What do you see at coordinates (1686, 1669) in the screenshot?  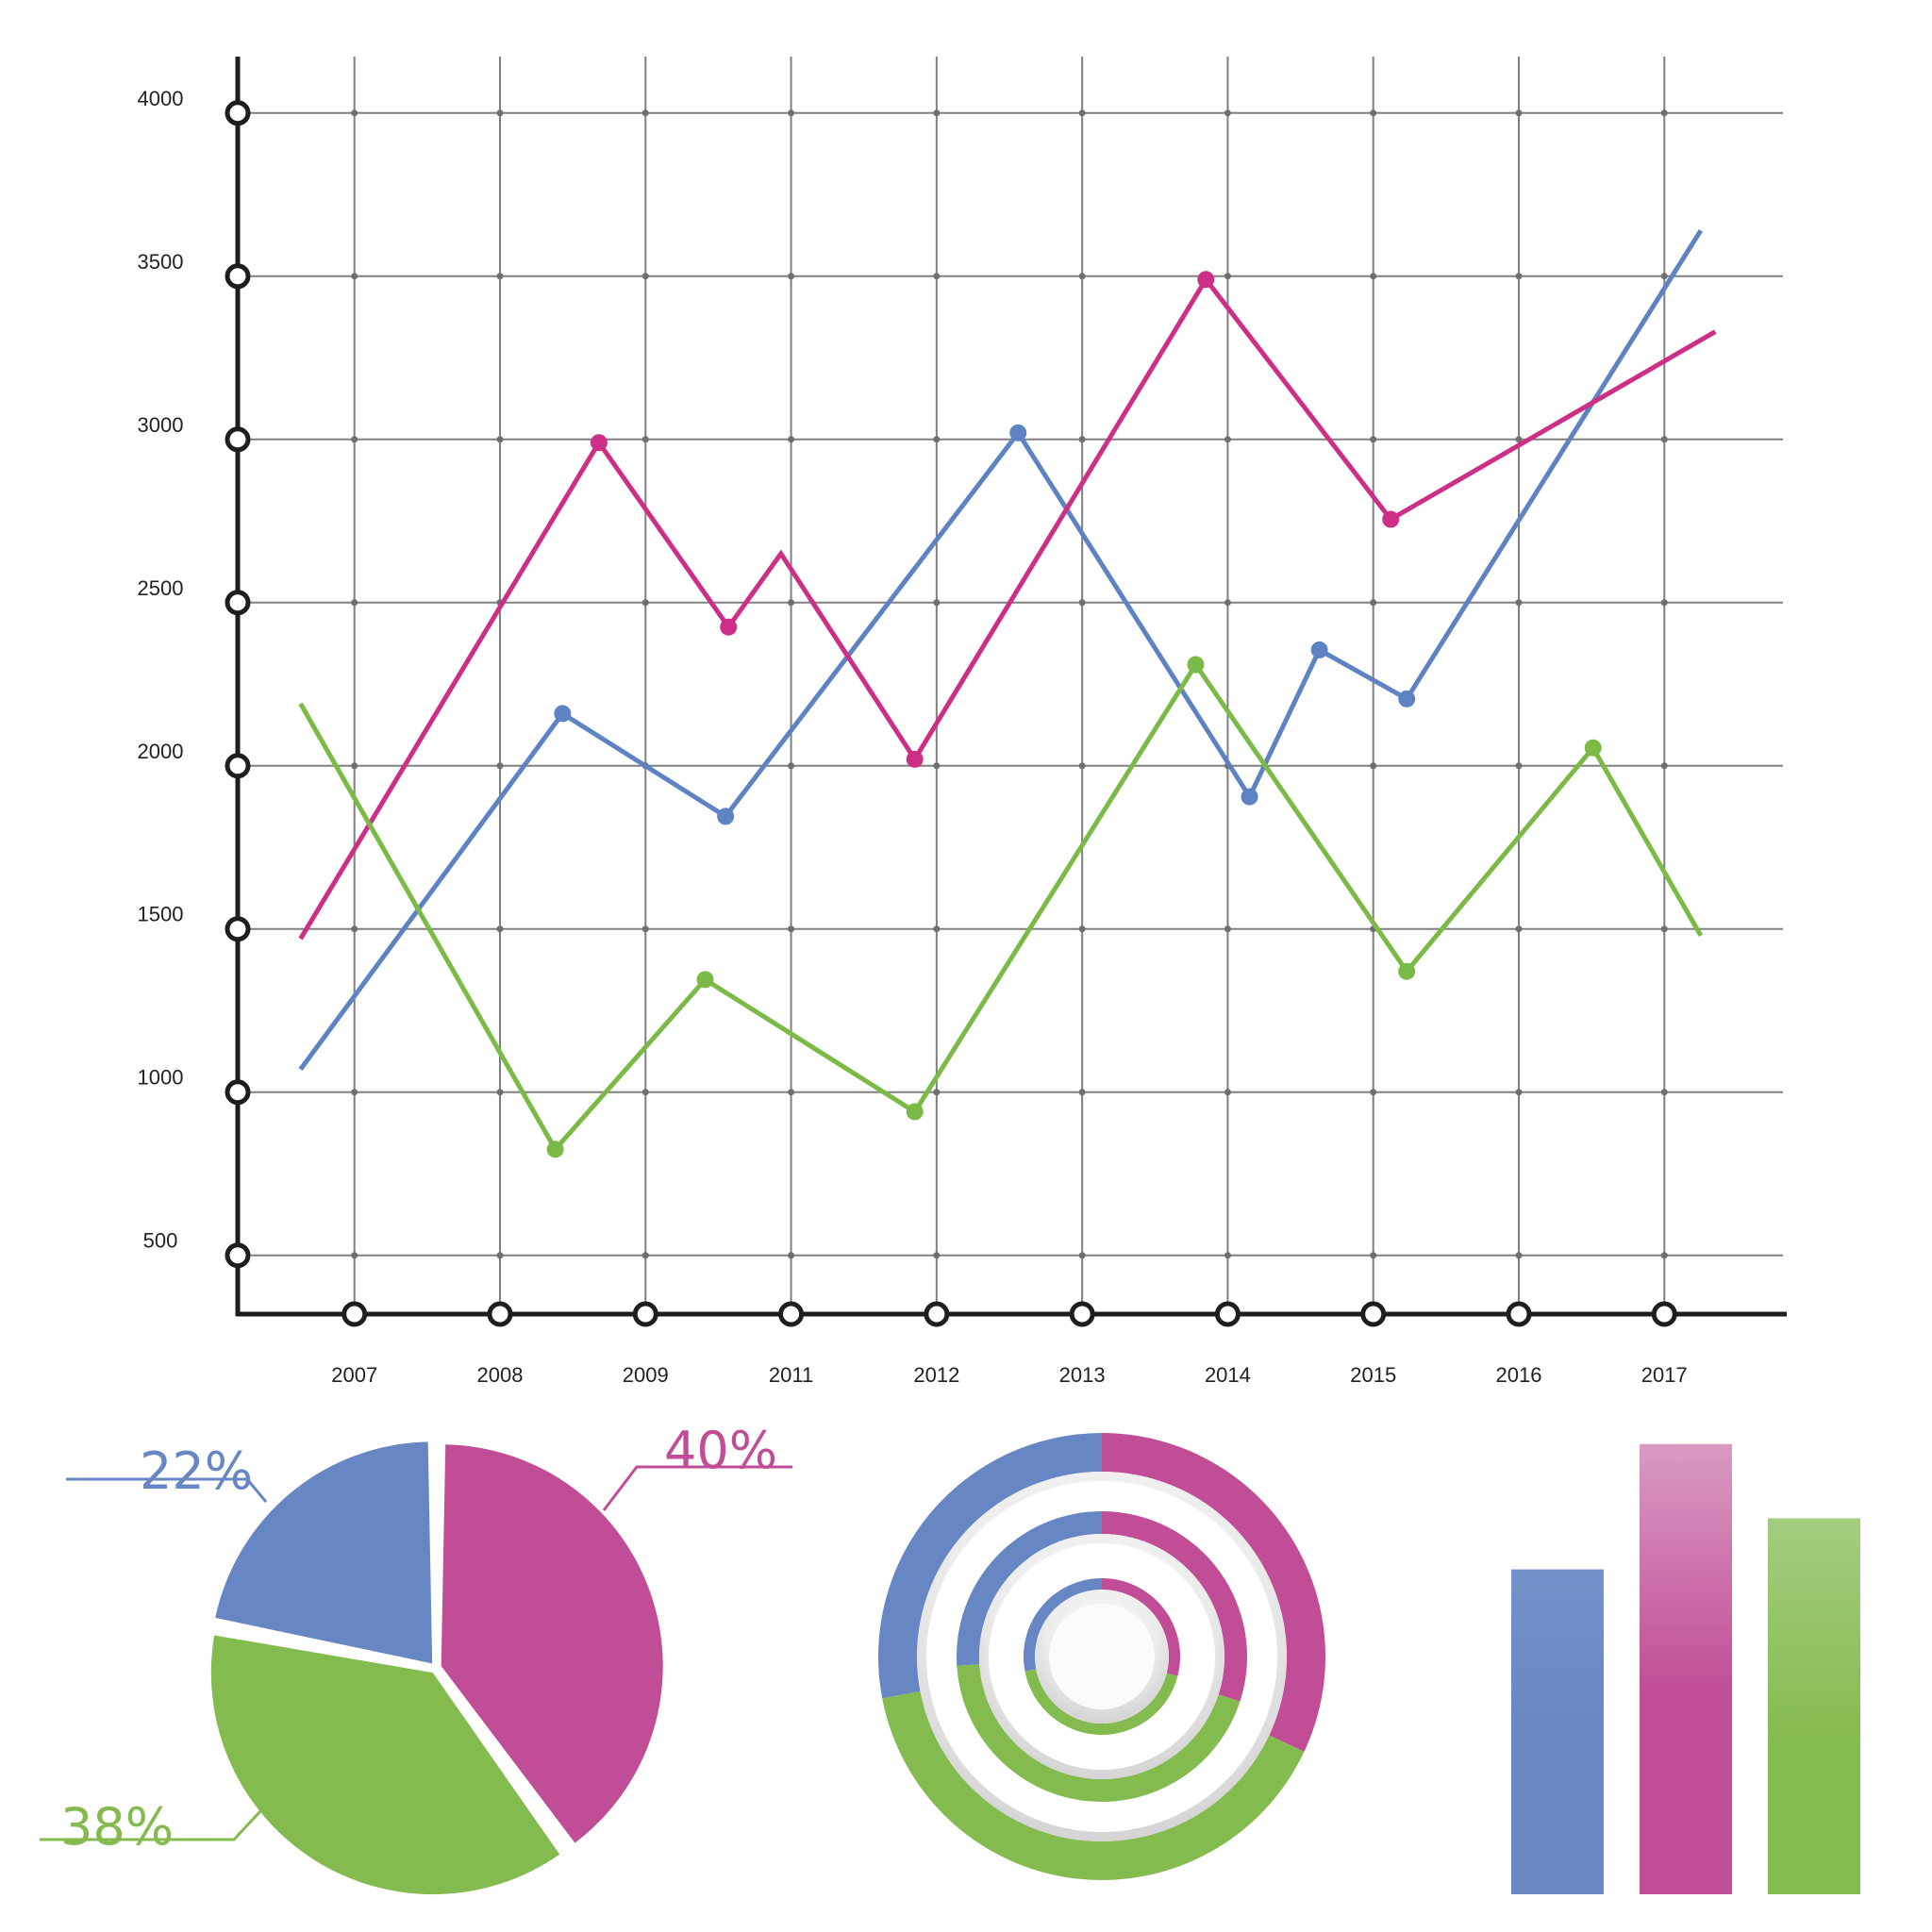 I see `bar-magenta` at bounding box center [1686, 1669].